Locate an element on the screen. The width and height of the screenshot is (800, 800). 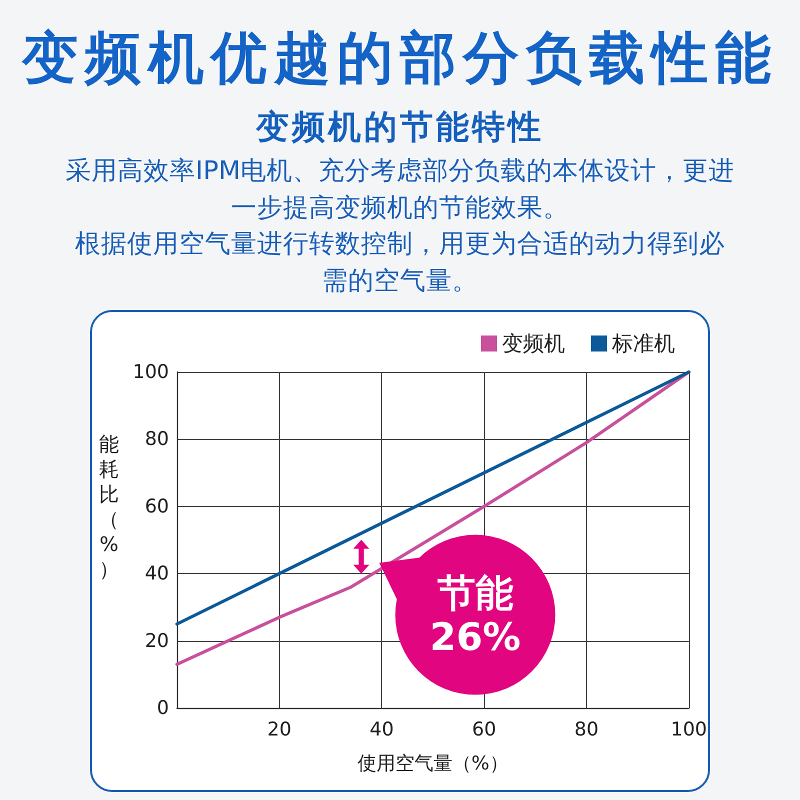
legend-label: 变频机 is located at coordinates (533, 344).